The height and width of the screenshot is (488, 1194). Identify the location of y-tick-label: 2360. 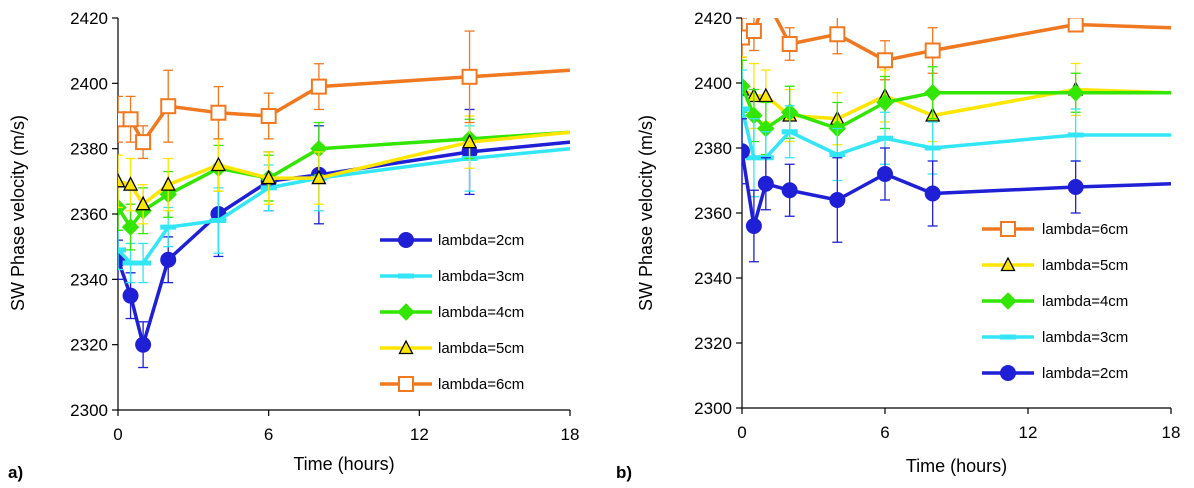
(89, 214).